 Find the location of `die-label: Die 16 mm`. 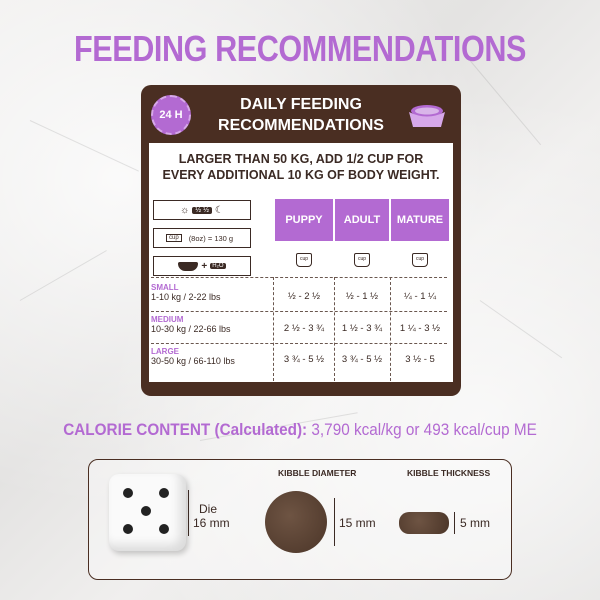

die-label: Die 16 mm is located at coordinates (213, 516).